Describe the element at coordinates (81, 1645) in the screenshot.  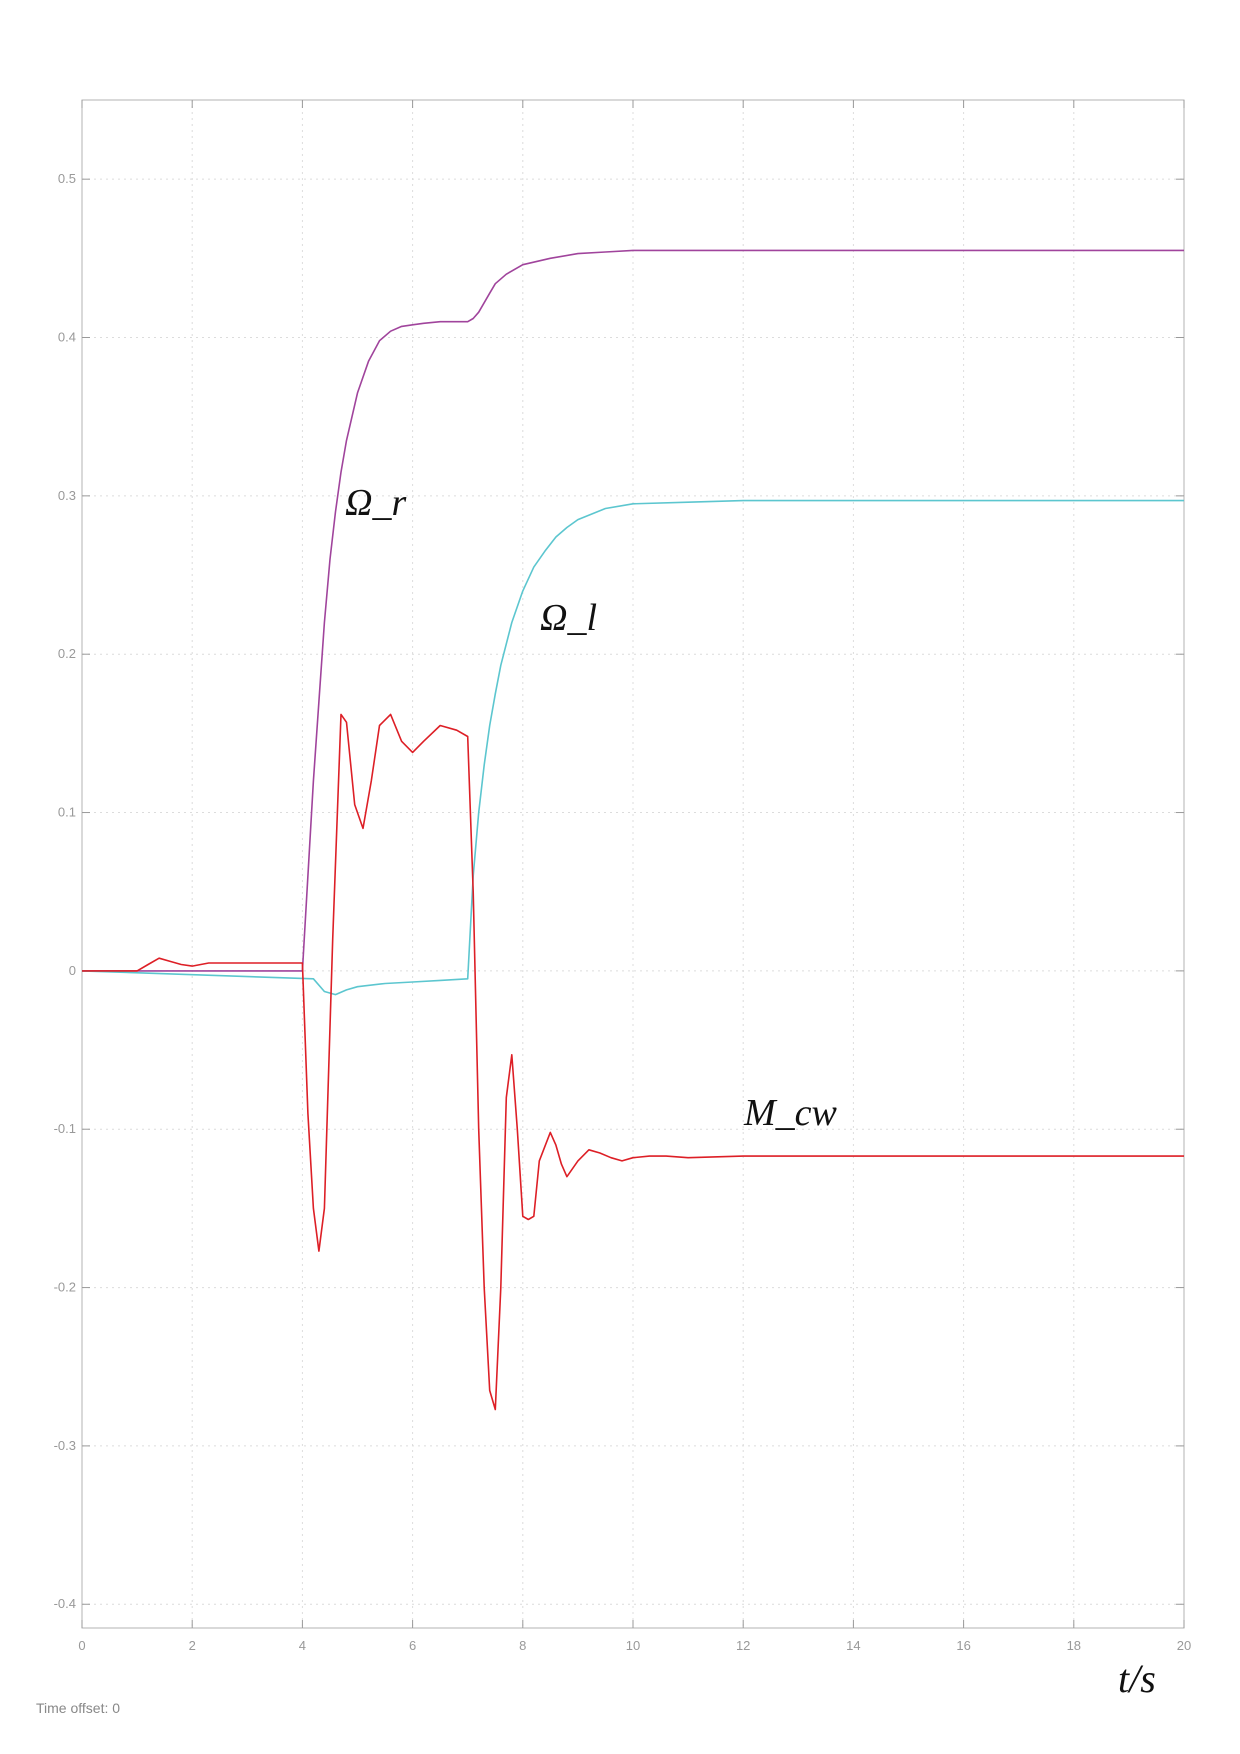
I see `x-tick-label: 0` at that location.